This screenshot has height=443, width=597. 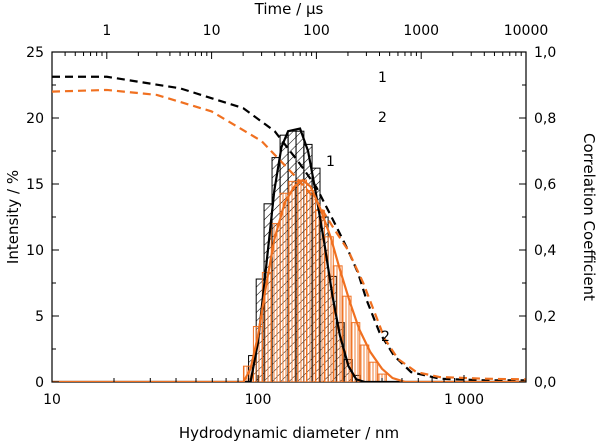 I want to click on x-tick-label-0: 10, so click(x=52, y=400).